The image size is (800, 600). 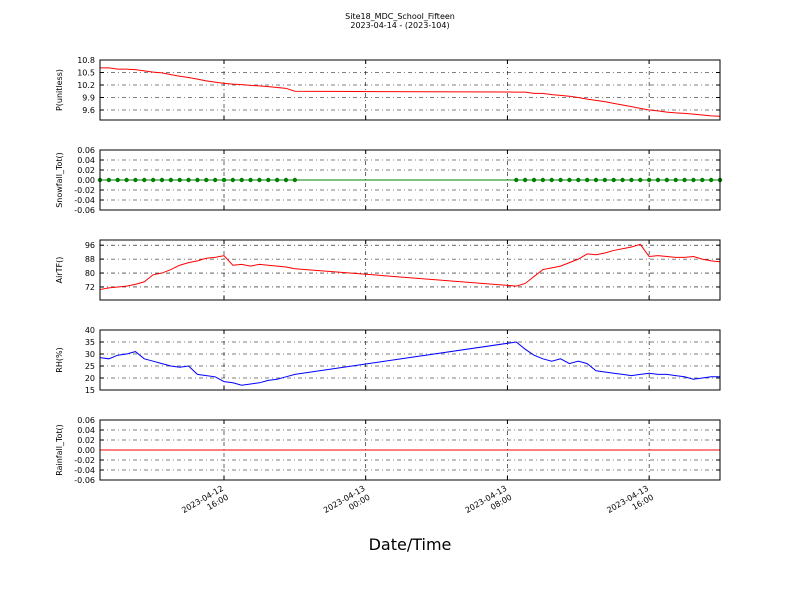 What do you see at coordinates (86, 85) in the screenshot?
I see `y-tick-label: 10.2` at bounding box center [86, 85].